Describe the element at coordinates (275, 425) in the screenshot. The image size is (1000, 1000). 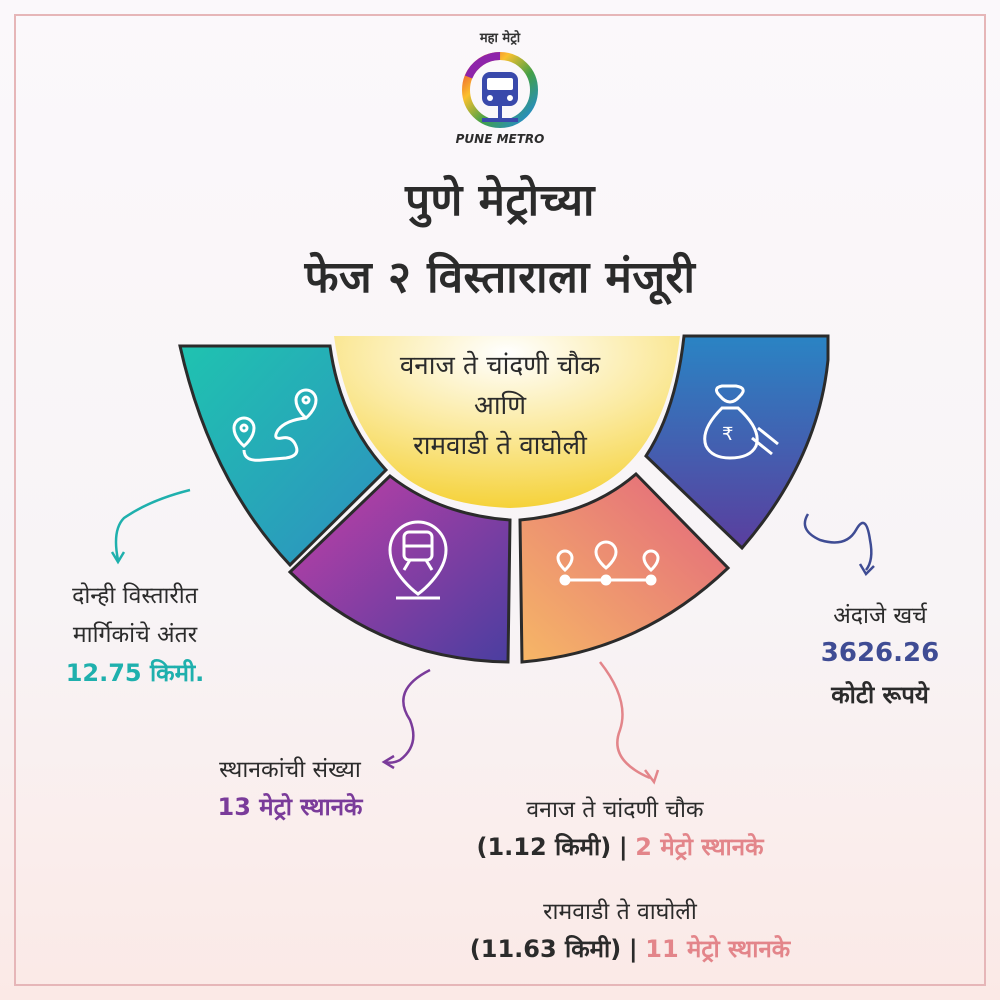
I see `route-icon` at that location.